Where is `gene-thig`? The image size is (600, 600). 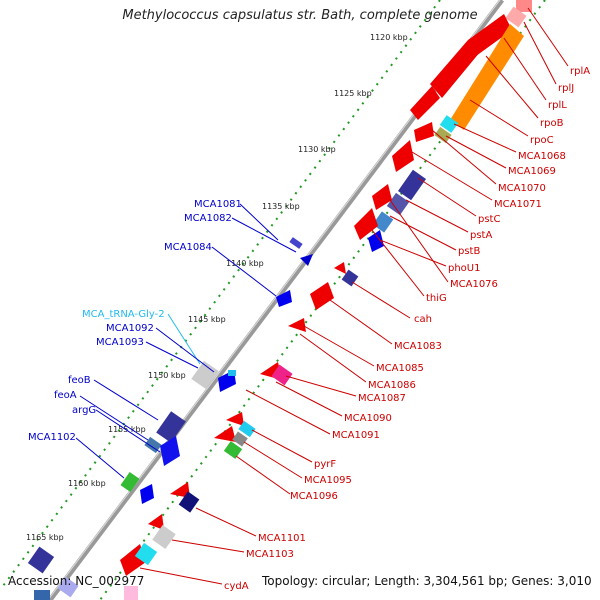
gene-thig is located at coordinates (366, 224).